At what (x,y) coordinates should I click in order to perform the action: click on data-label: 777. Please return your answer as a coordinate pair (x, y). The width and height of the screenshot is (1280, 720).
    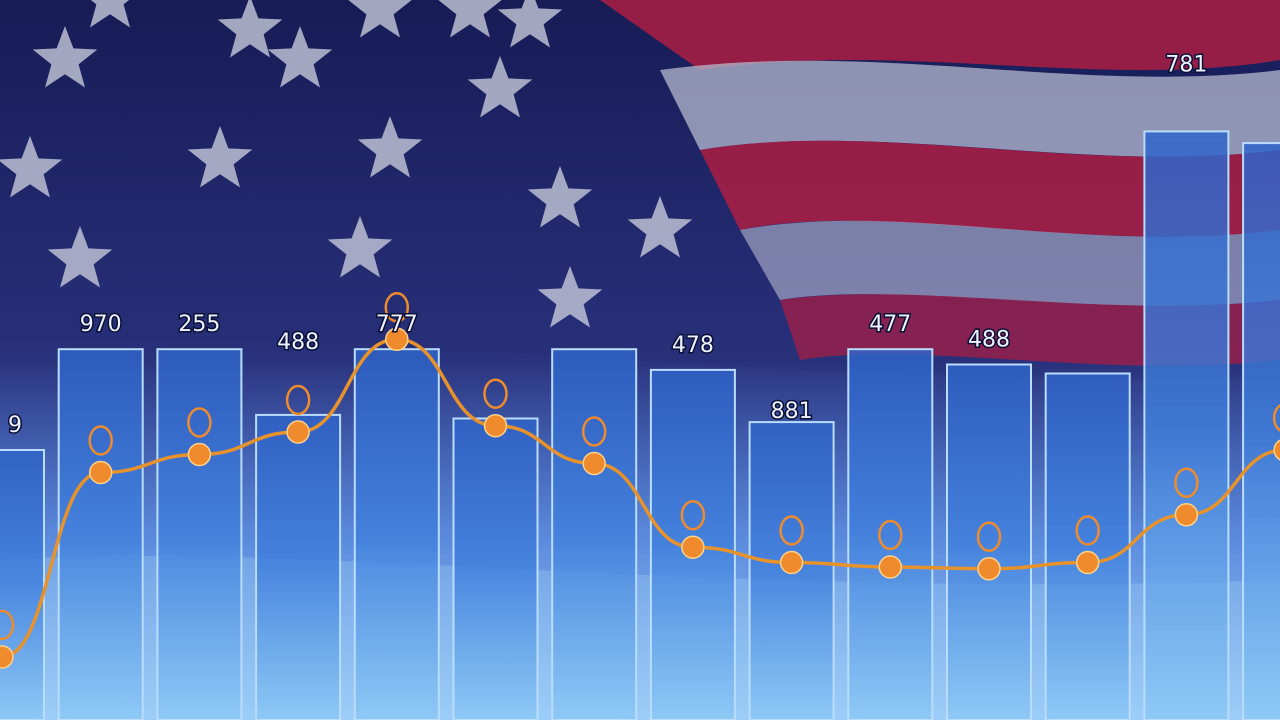
    Looking at the image, I should click on (397, 324).